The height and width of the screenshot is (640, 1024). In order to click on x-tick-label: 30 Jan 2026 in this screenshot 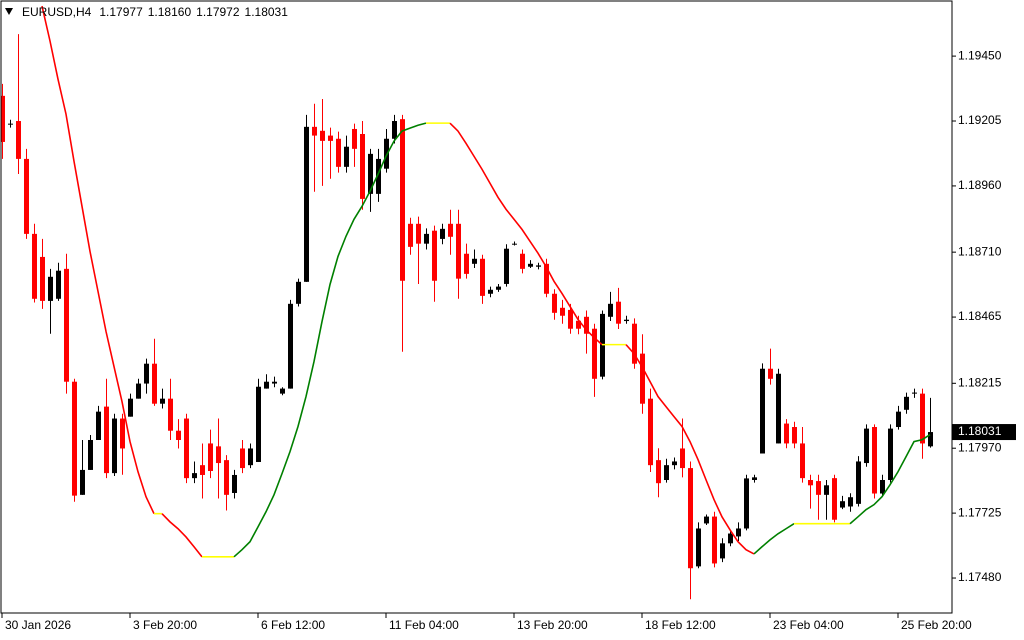, I will do `click(38, 625)`.